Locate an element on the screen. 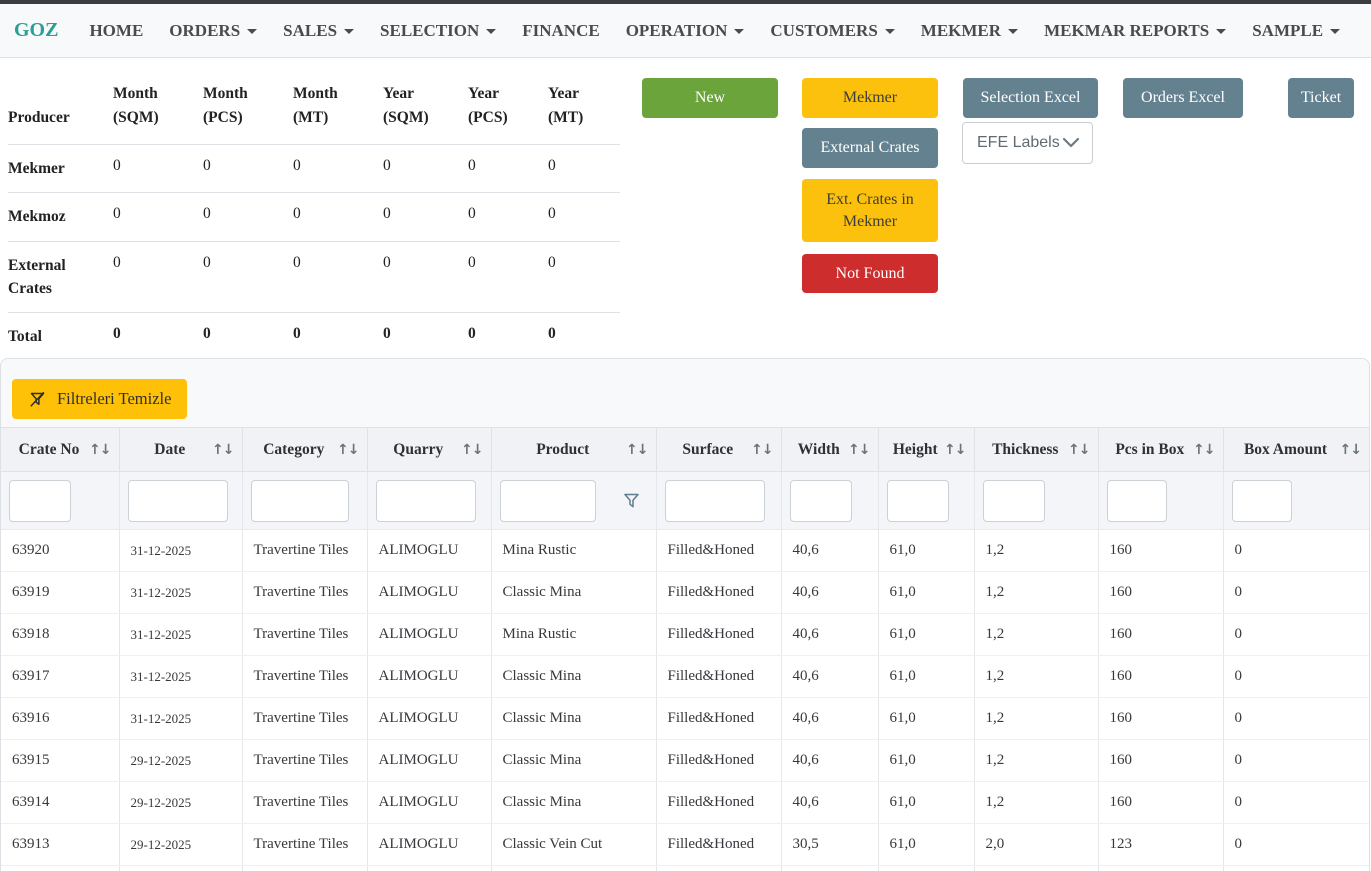 This screenshot has width=1371, height=871. grid-col-header-height: Height ↑↓ is located at coordinates (925, 449).